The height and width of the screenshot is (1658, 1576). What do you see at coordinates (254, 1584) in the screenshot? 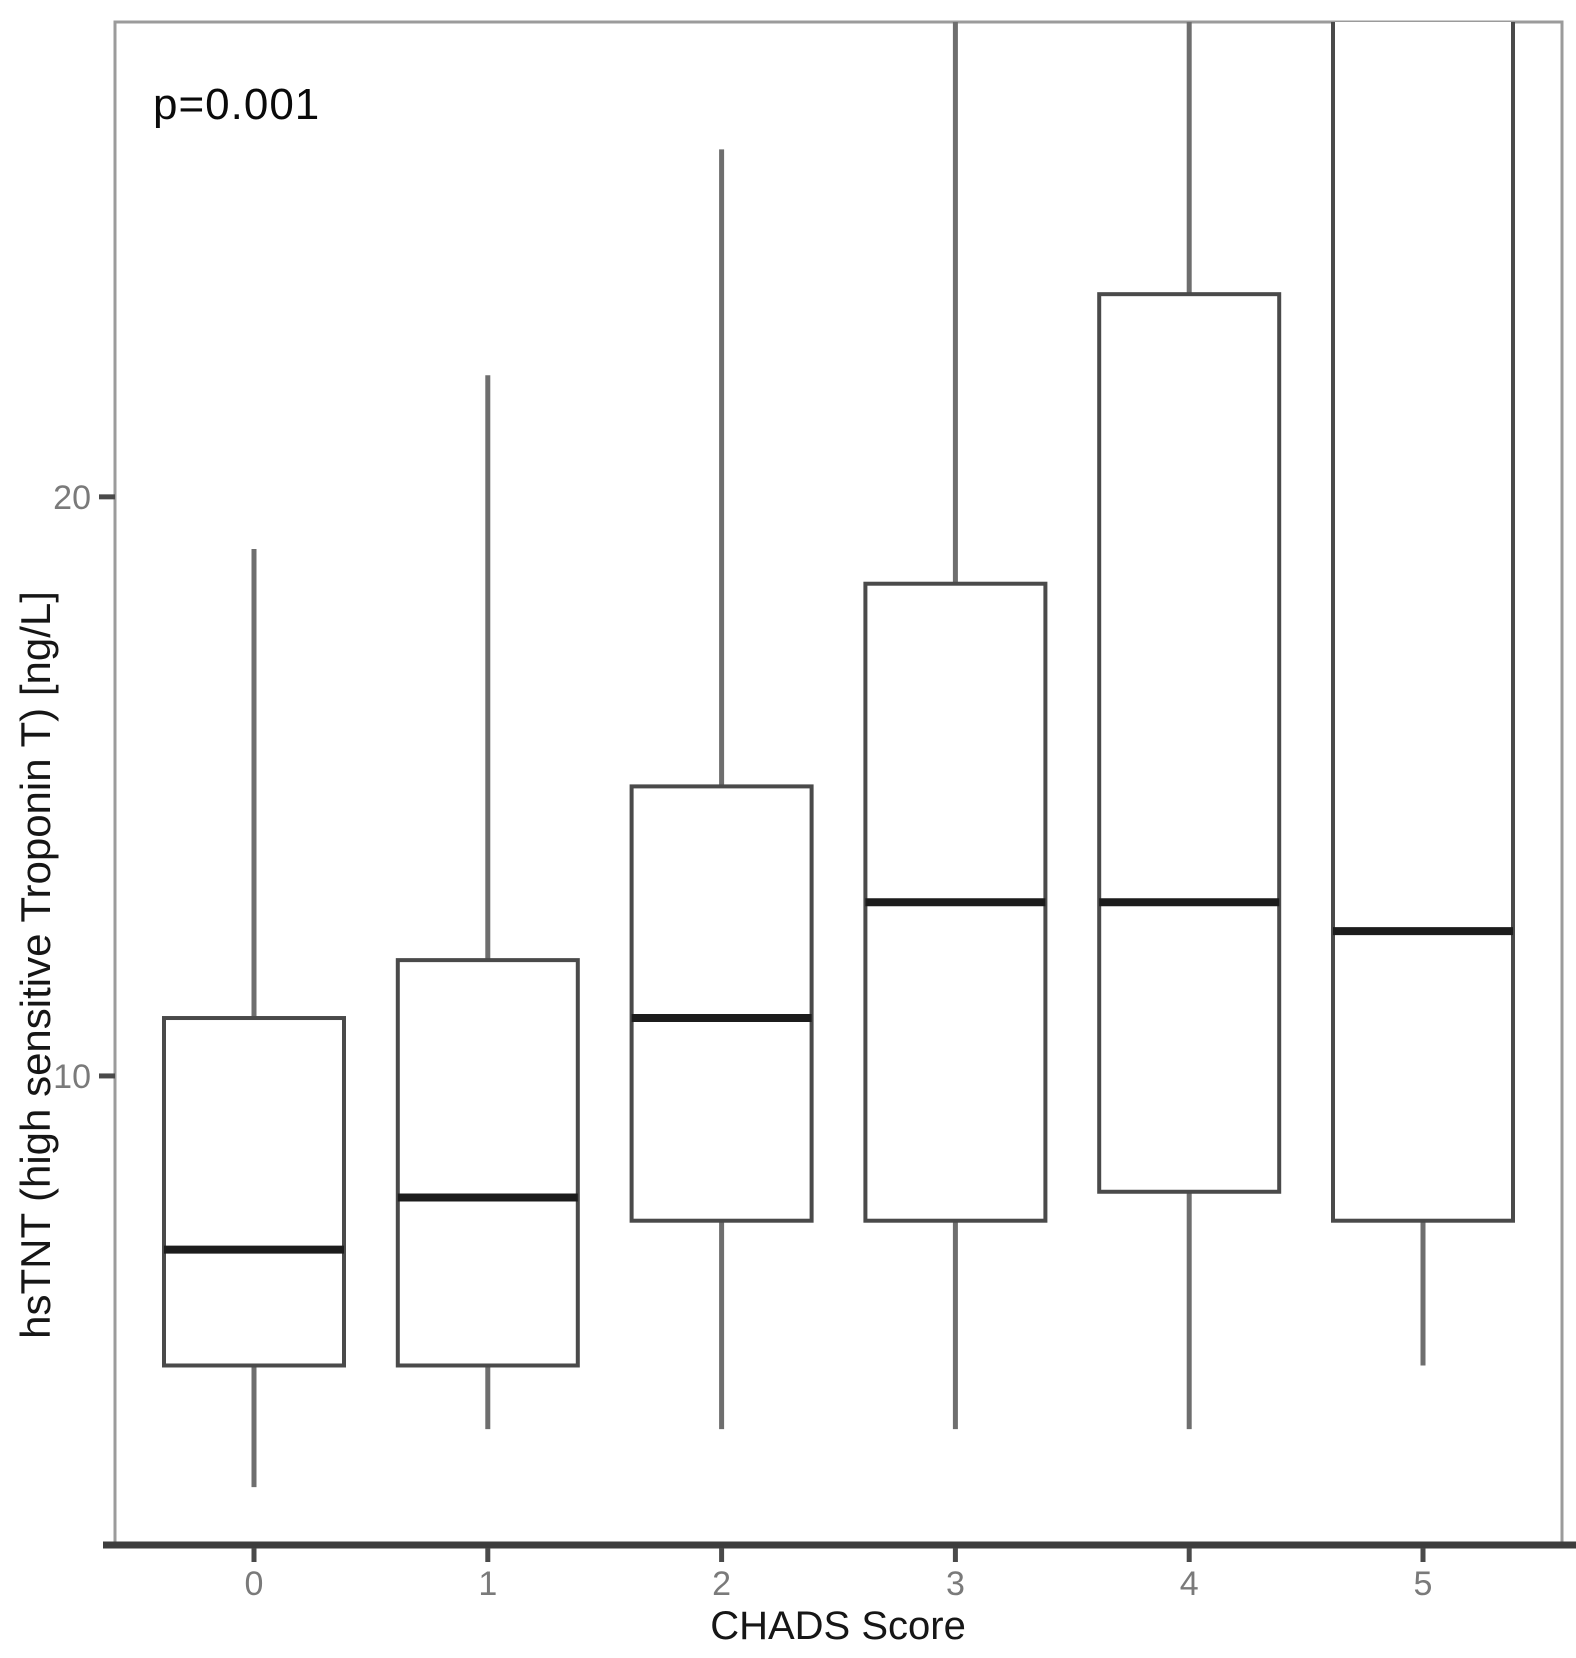
I see `x-tick-label-0: 0` at bounding box center [254, 1584].